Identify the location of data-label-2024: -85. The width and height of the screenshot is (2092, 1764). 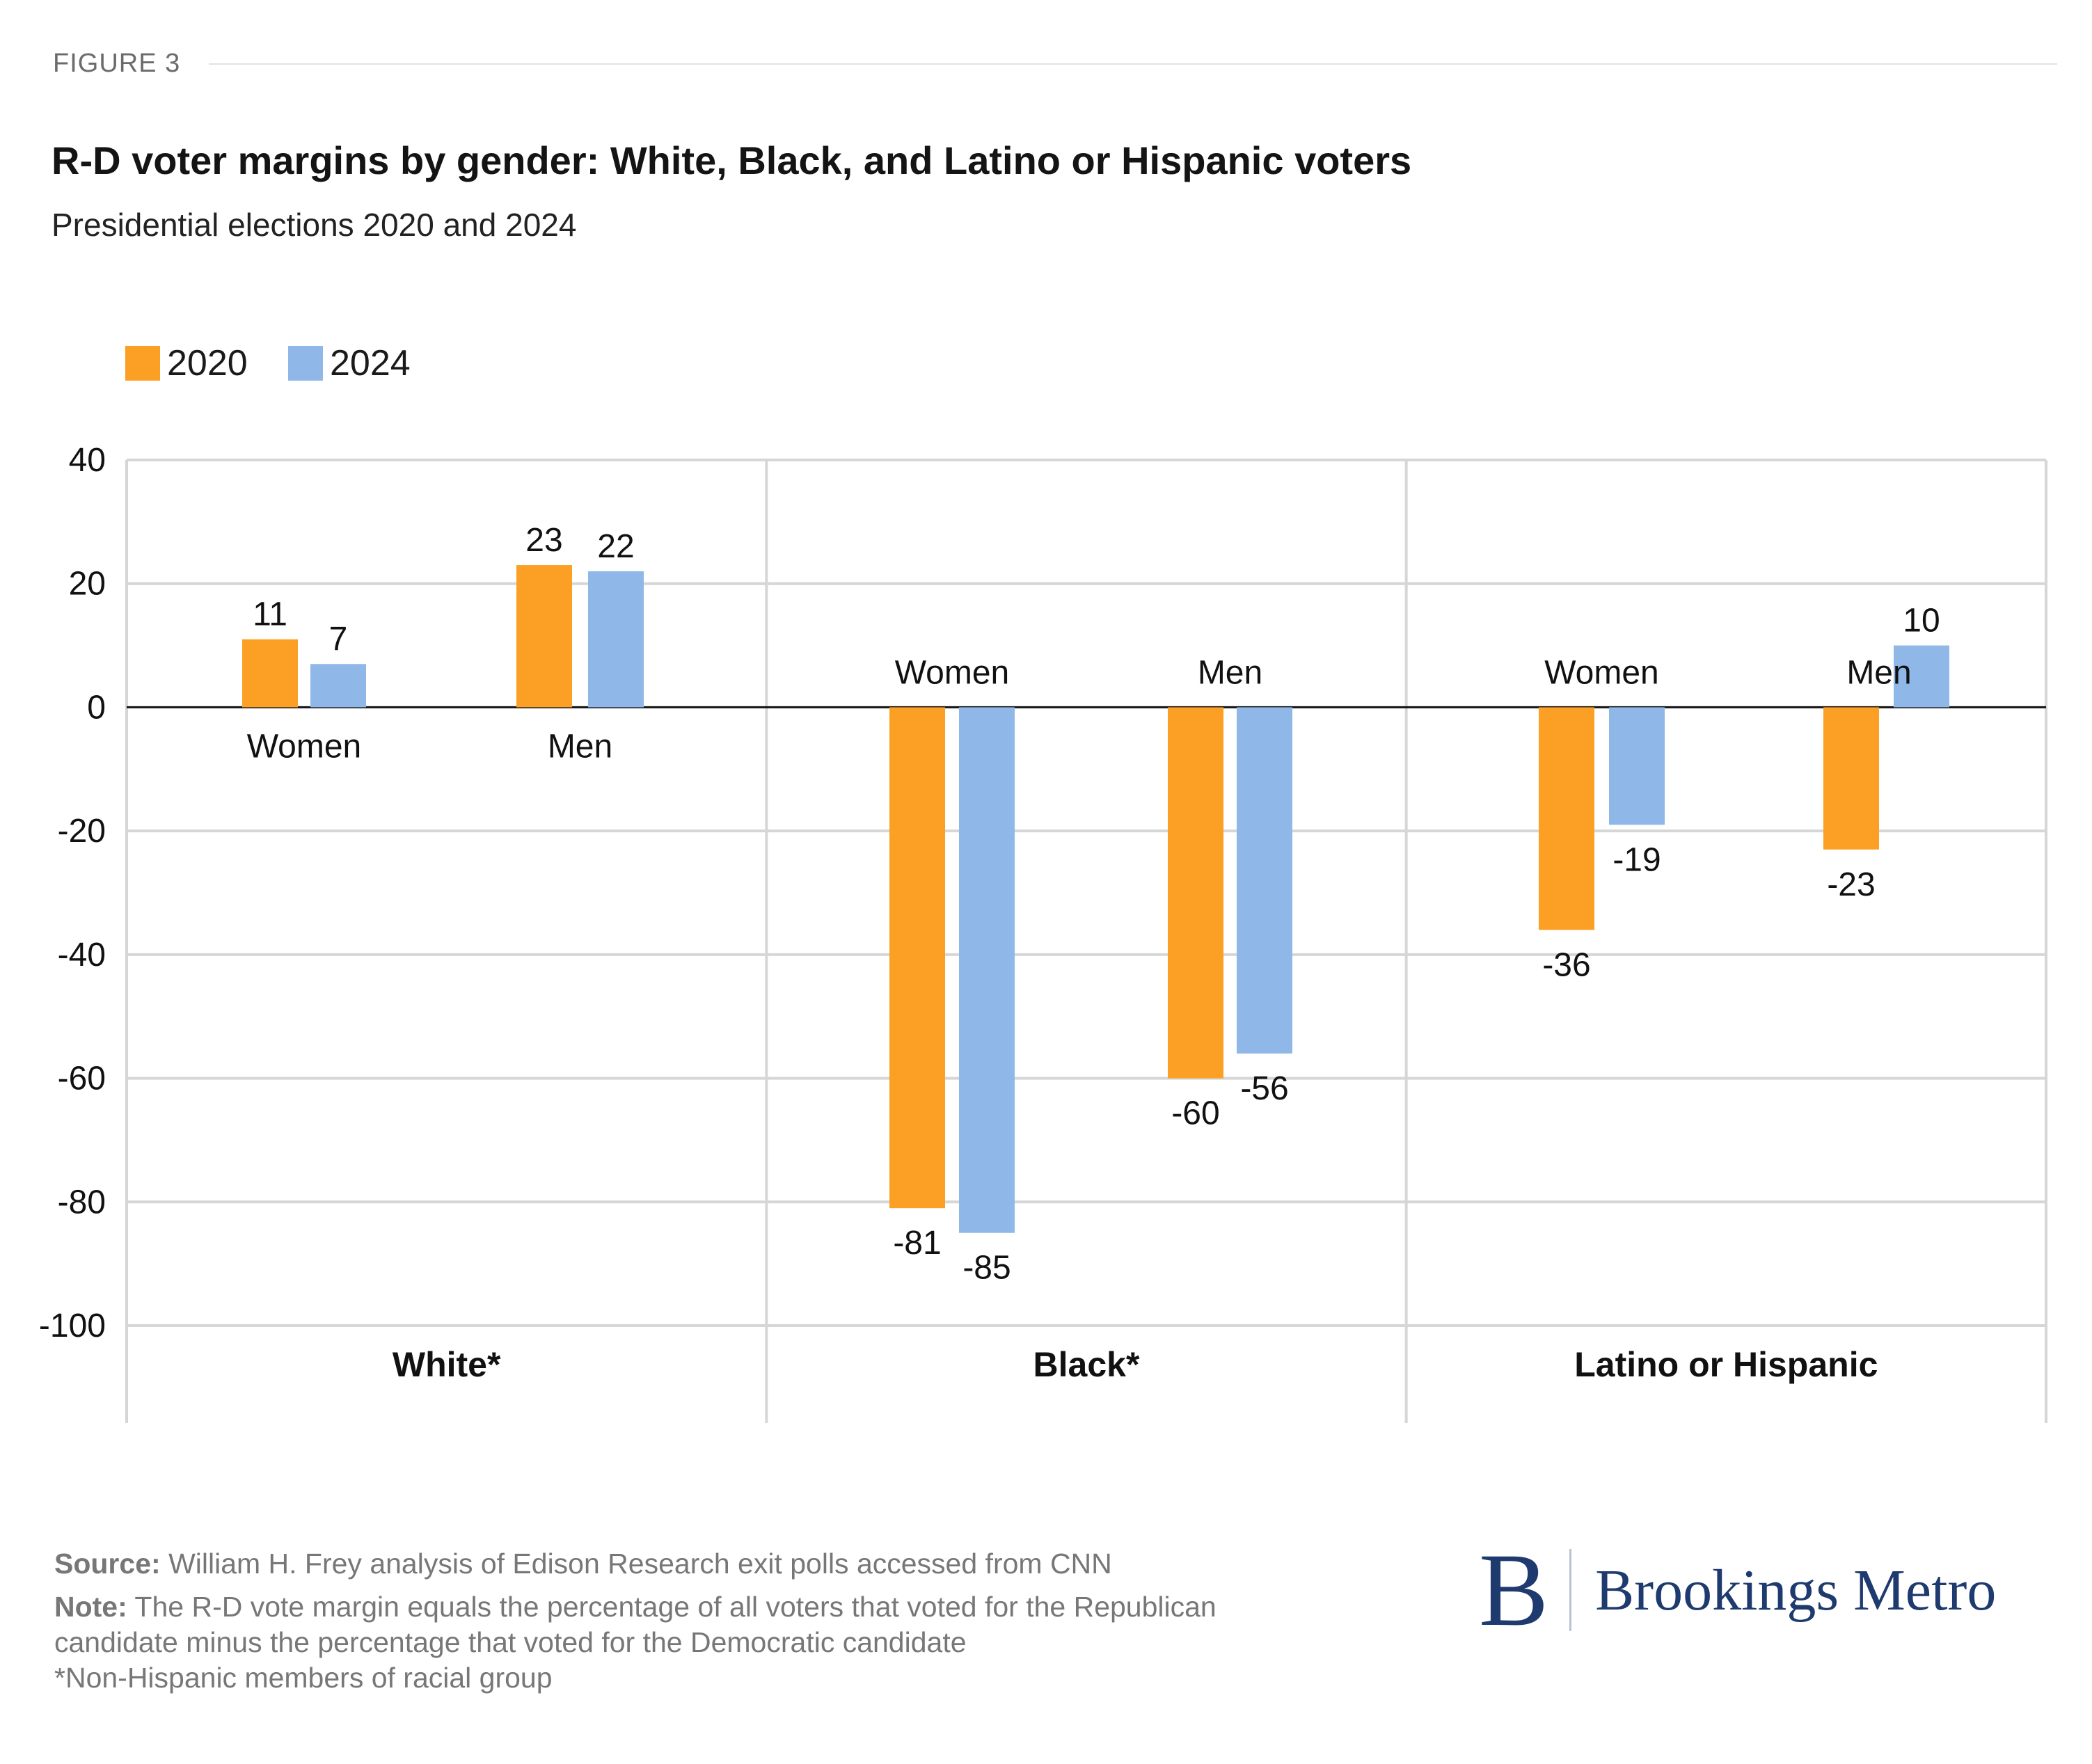
(986, 1268).